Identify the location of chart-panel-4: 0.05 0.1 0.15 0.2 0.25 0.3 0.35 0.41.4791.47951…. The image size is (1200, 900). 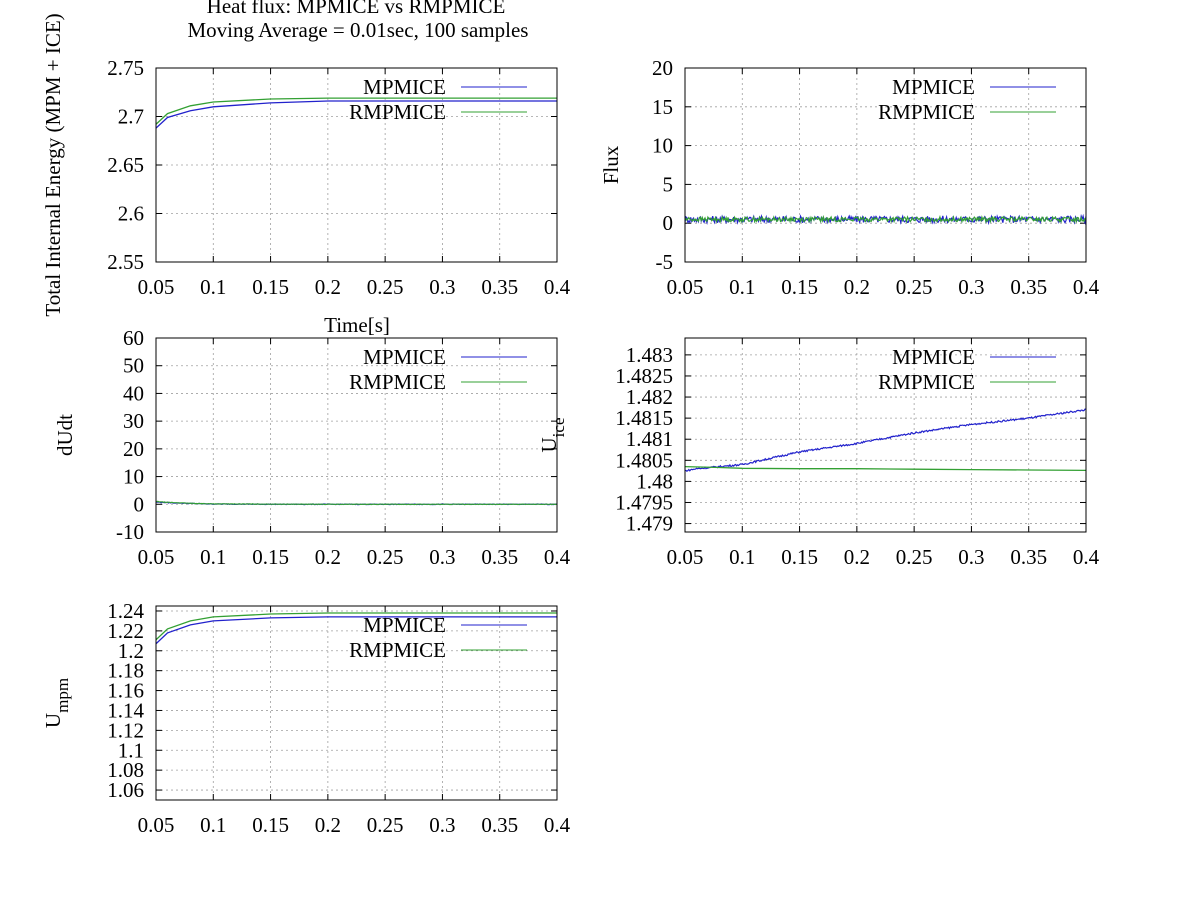
(818, 453).